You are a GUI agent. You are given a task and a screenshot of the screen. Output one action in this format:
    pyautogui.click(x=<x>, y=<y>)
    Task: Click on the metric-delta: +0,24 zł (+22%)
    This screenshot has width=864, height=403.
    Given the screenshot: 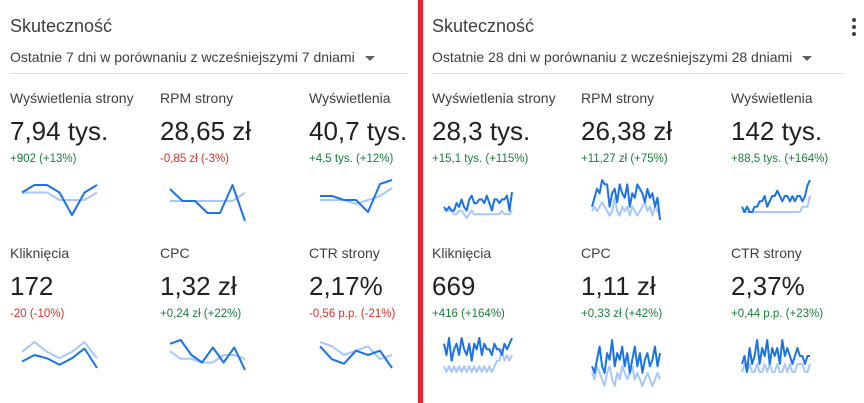 What is the action you would take?
    pyautogui.click(x=201, y=314)
    